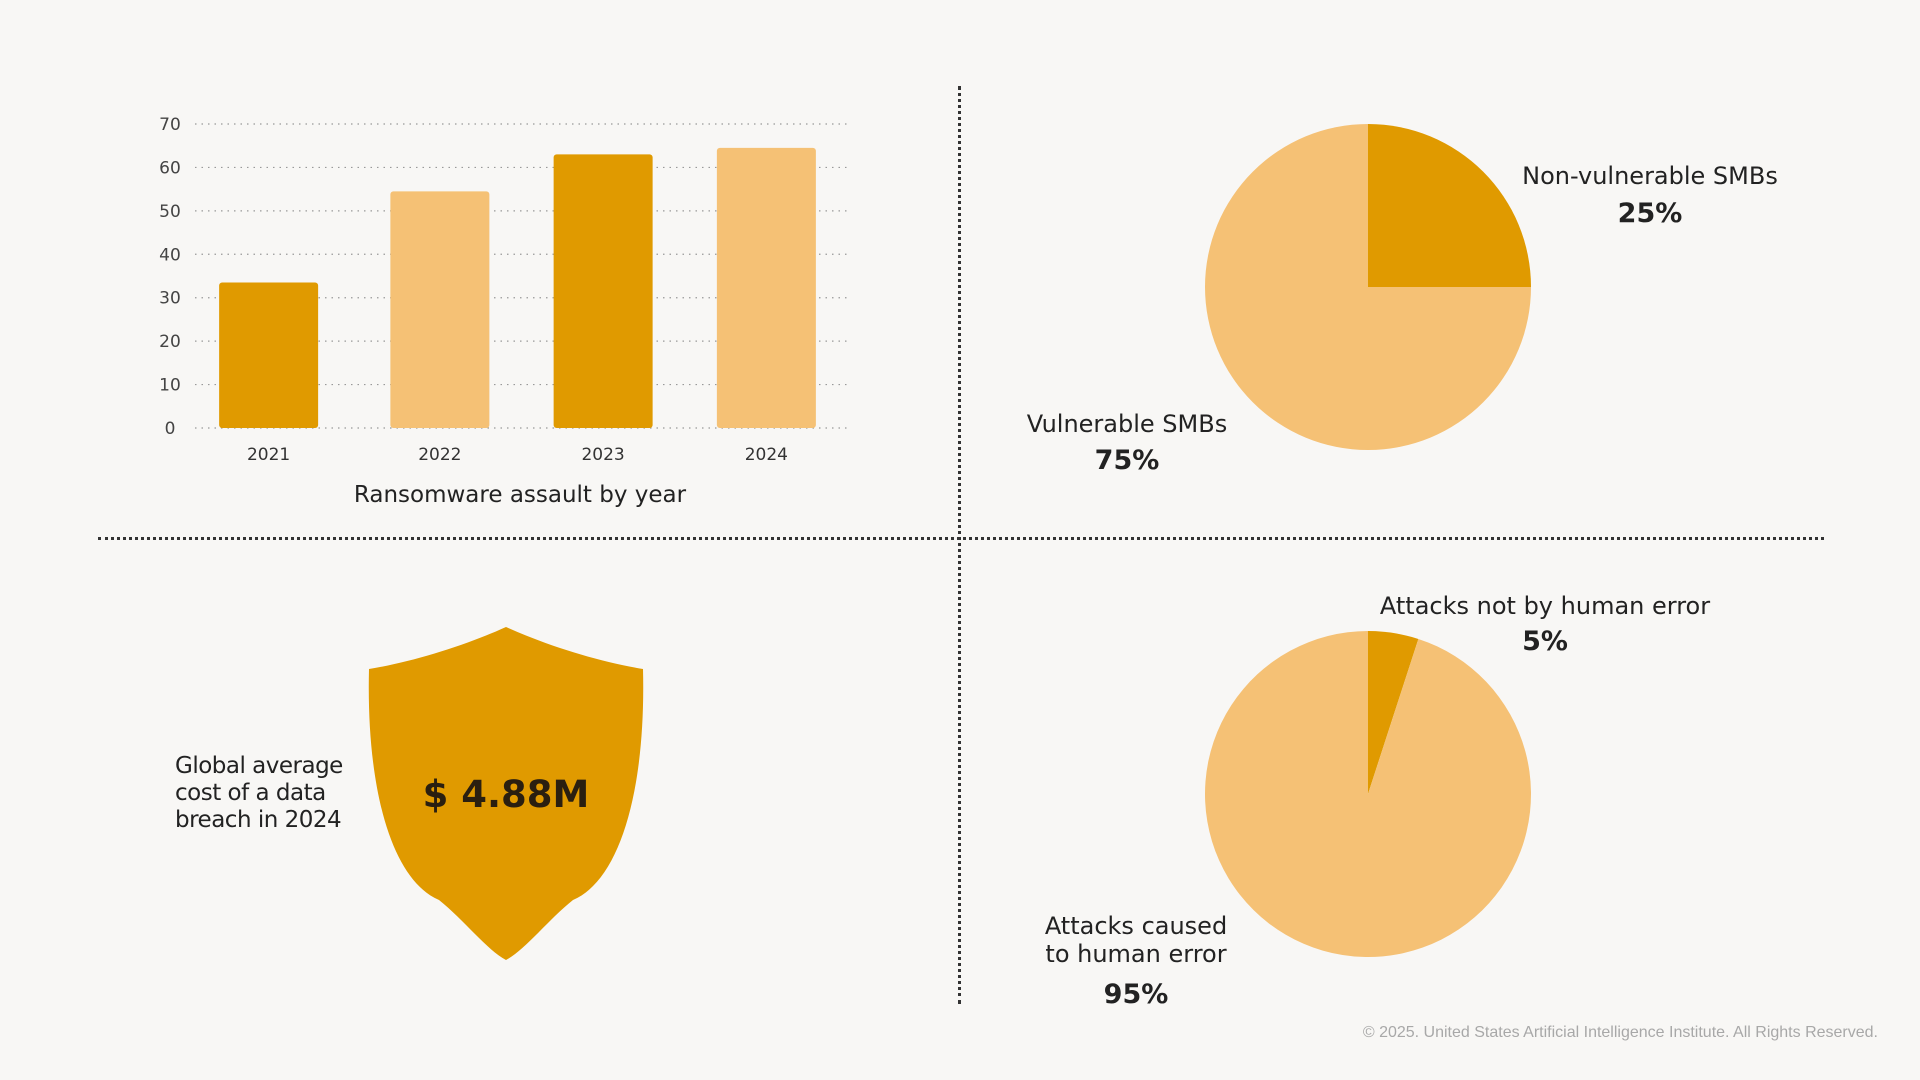 The height and width of the screenshot is (1080, 1920). Describe the element at coordinates (517, 287) in the screenshot. I see `bar-chart-bars` at that location.